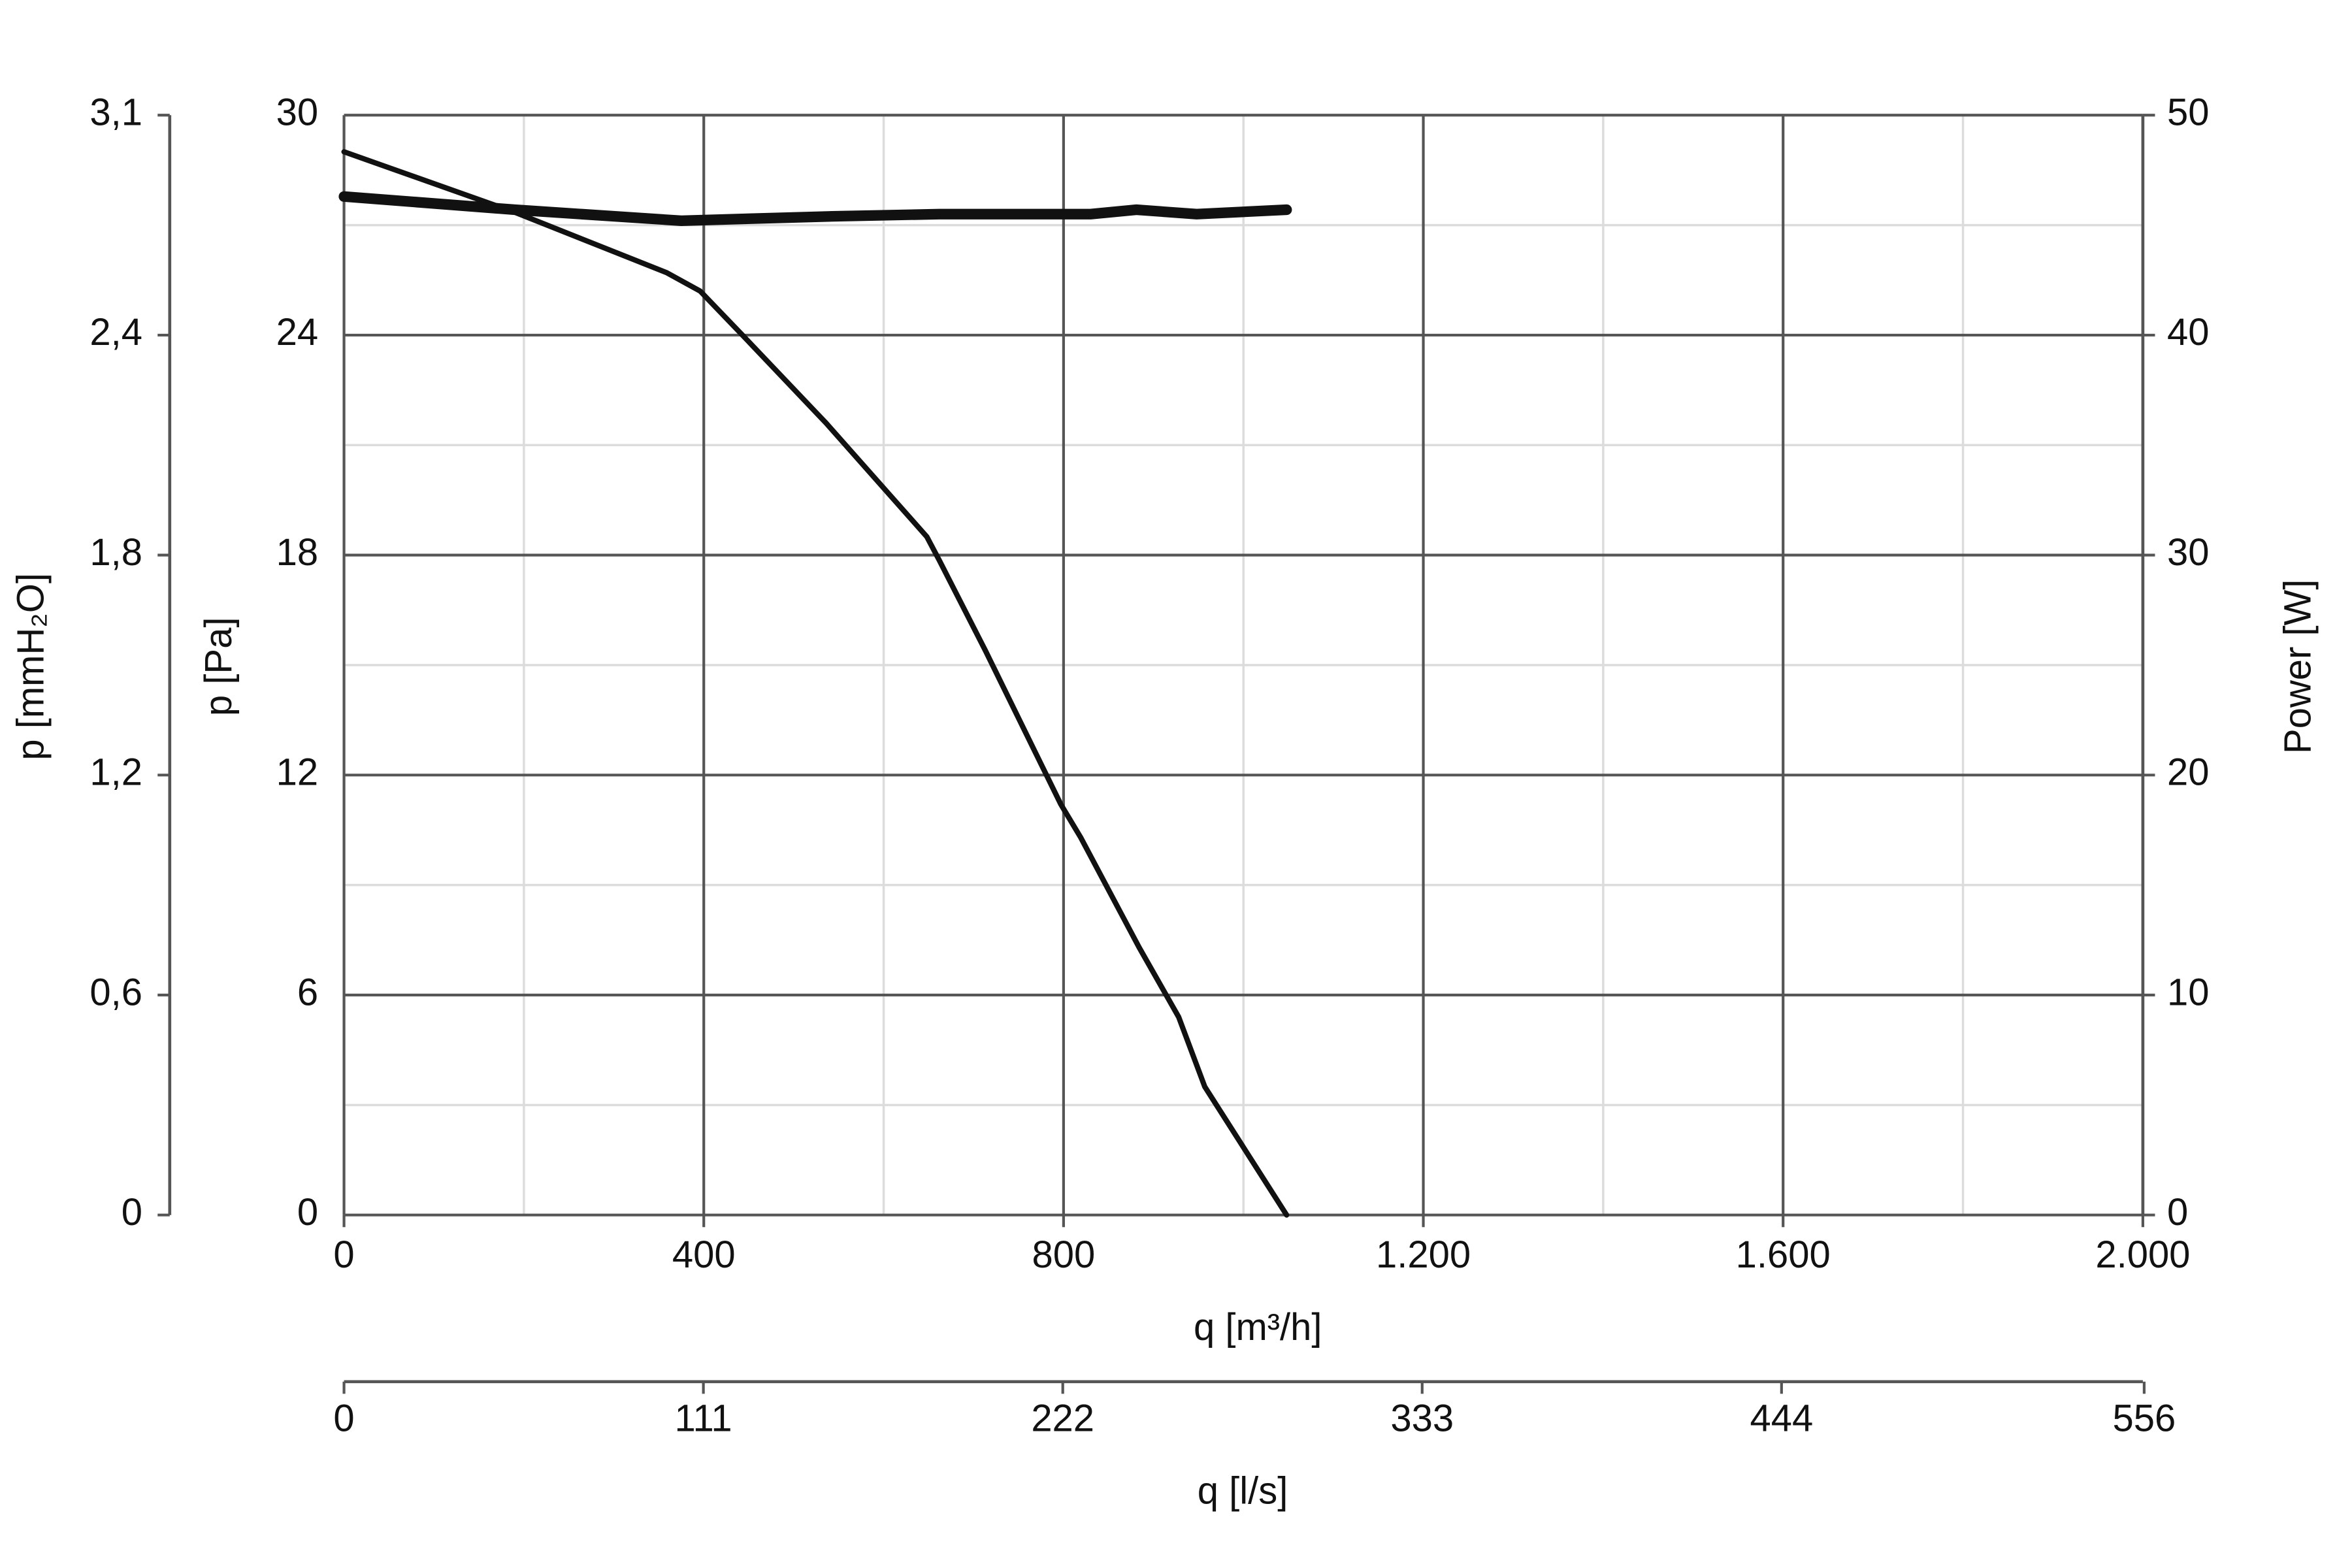  Describe the element at coordinates (1422, 1418) in the screenshot. I see `x2-tick-label: 333` at that location.